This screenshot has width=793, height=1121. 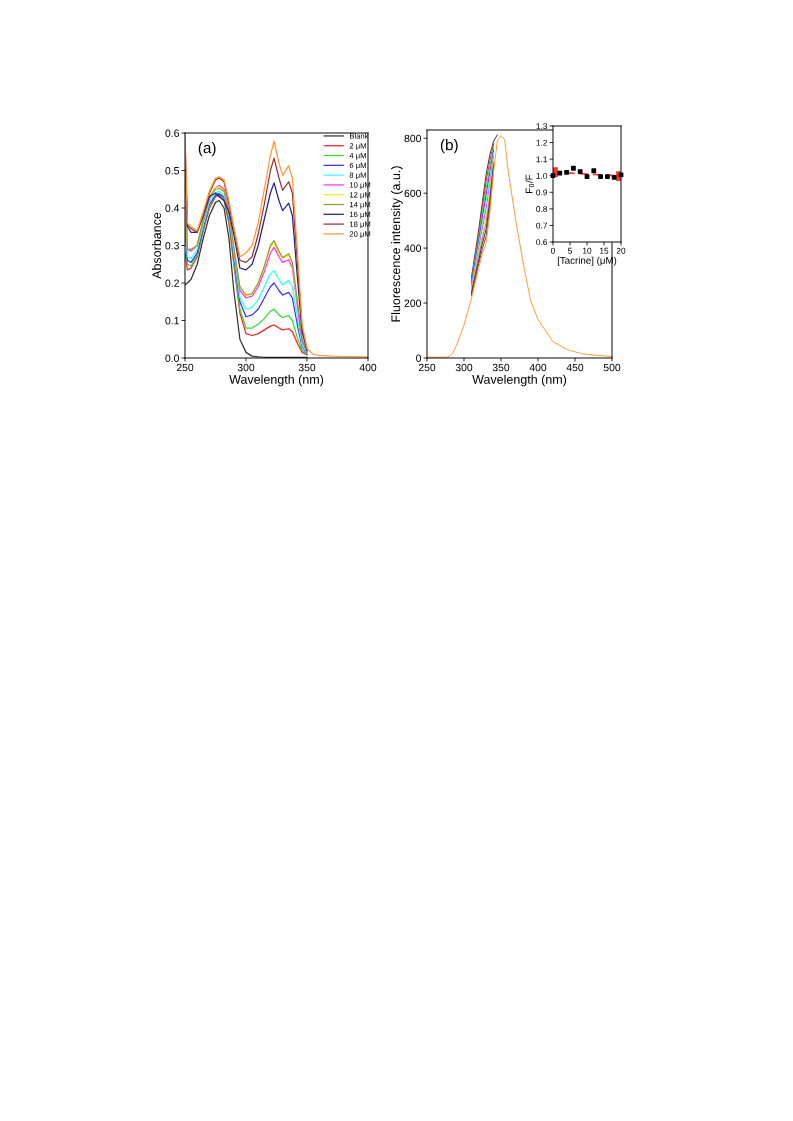 I want to click on y-tick-label: 0.8, so click(x=542, y=209).